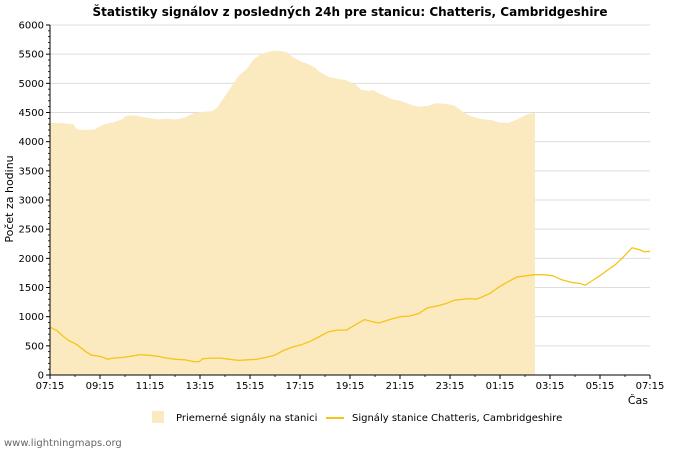  Describe the element at coordinates (350, 386) in the screenshot. I see `x-tick-label: 19:15` at that location.